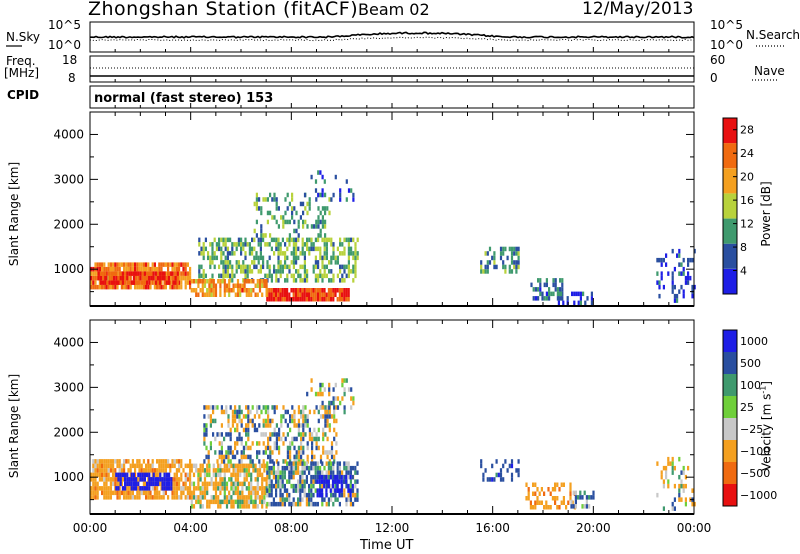  Describe the element at coordinates (747, 407) in the screenshot. I see `colorbar-tick-label: 25` at that location.